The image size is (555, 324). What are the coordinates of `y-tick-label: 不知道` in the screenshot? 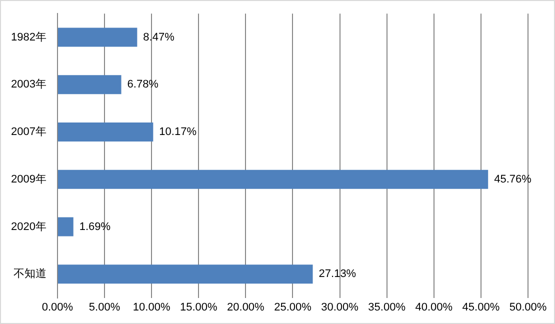 It's located at (29, 274).